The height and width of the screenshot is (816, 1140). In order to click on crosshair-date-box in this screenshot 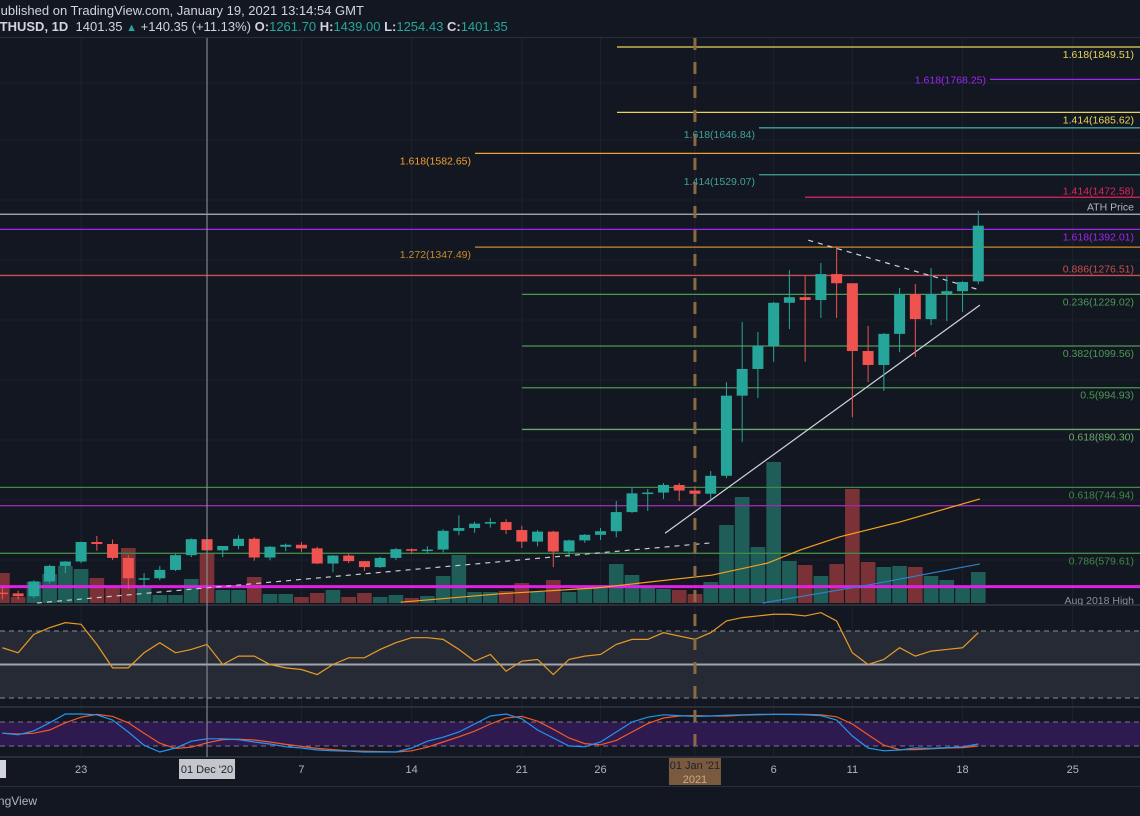, I will do `click(207, 769)`.